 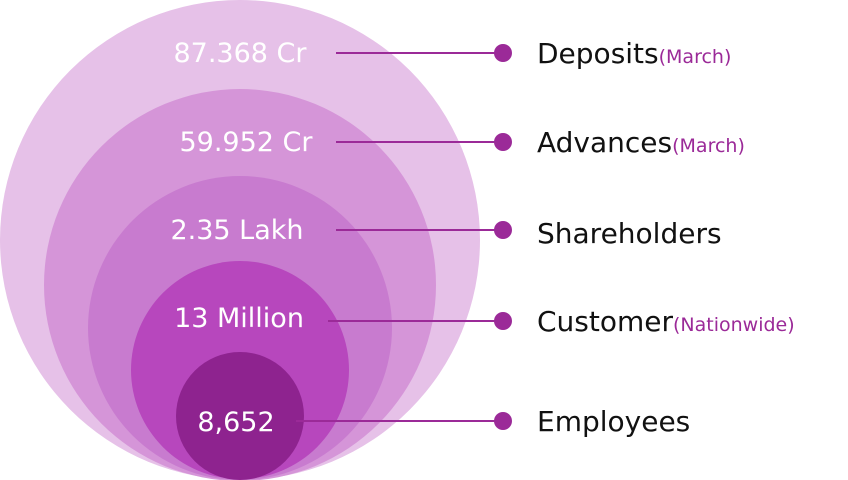 What do you see at coordinates (484, 320) in the screenshot?
I see `row-customer: 13 Million Customer(Nationwide)` at bounding box center [484, 320].